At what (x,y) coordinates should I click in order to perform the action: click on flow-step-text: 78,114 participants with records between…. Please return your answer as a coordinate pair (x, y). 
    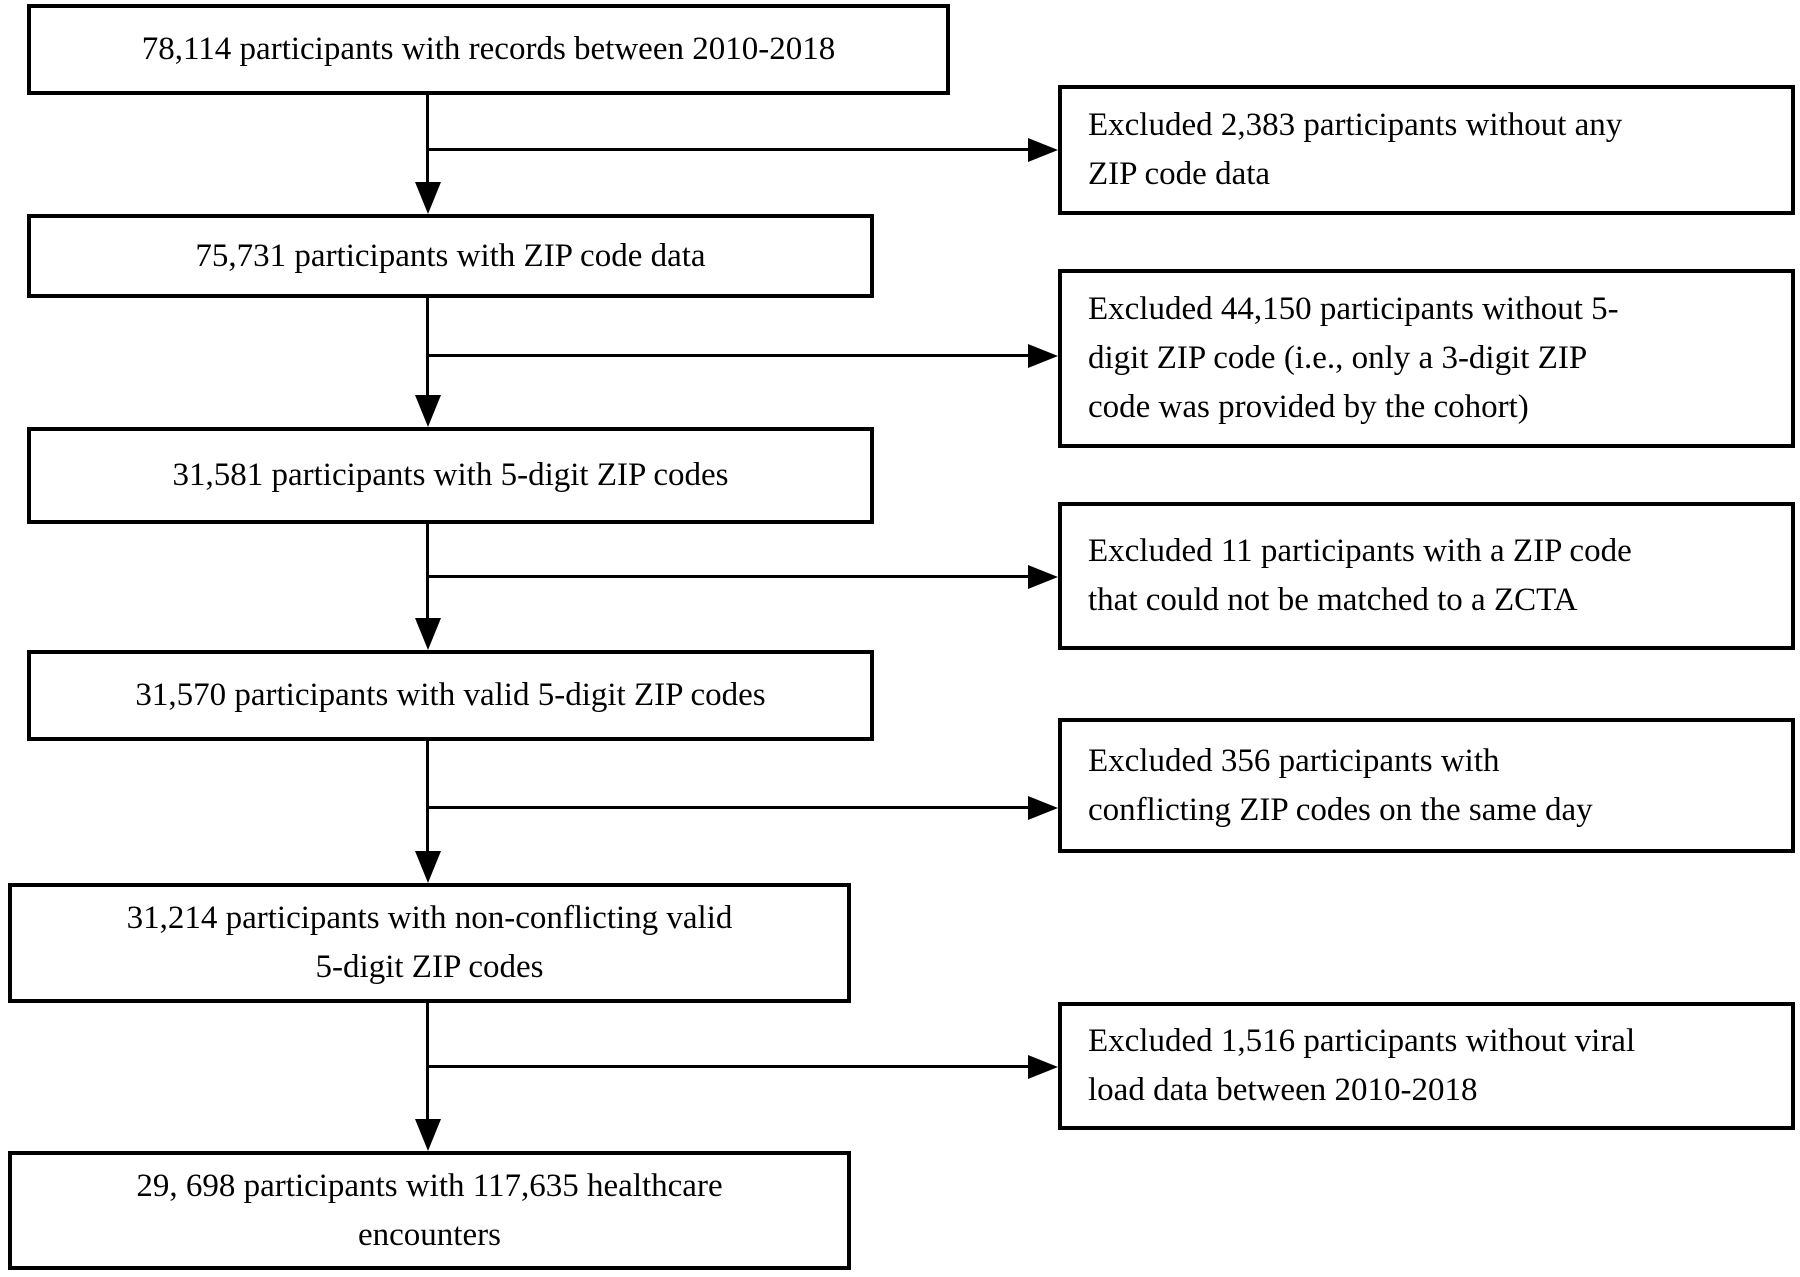
    Looking at the image, I should click on (488, 49).